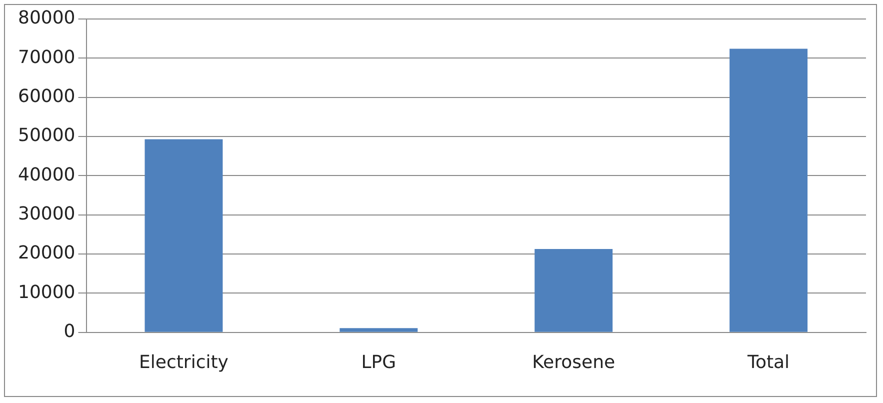 The image size is (883, 403). What do you see at coordinates (47, 97) in the screenshot?
I see `y-tick-label: 60000` at bounding box center [47, 97].